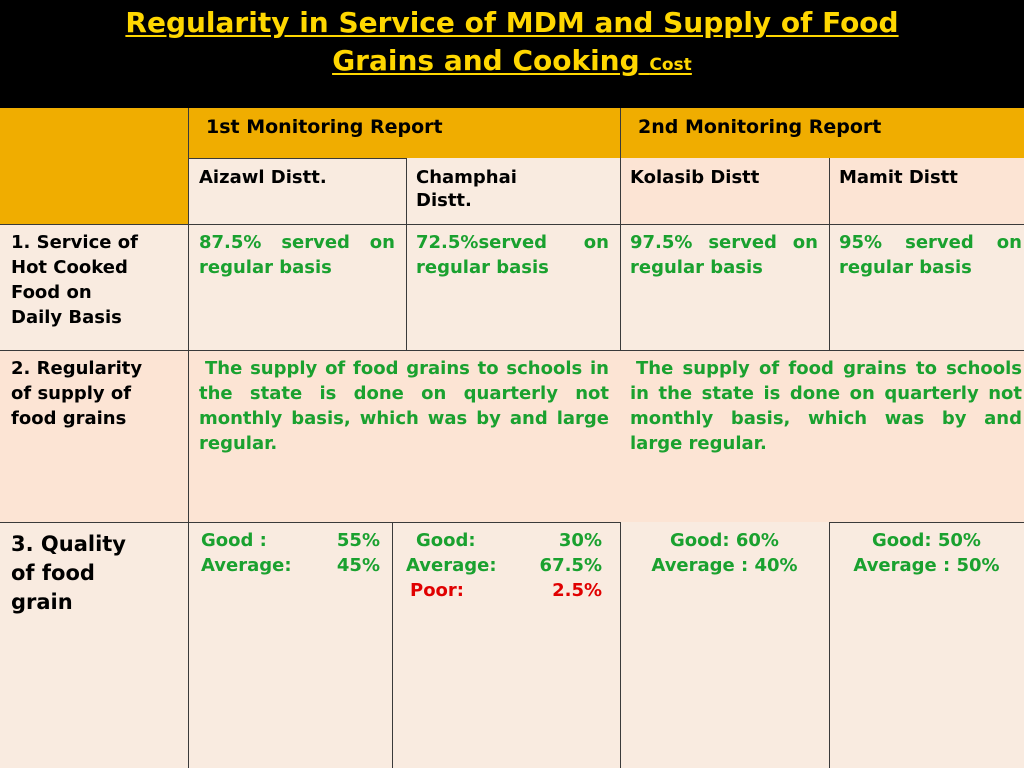 The width and height of the screenshot is (1024, 768). What do you see at coordinates (724, 565) in the screenshot?
I see `quality-kolasib-average: Average : 40%` at bounding box center [724, 565].